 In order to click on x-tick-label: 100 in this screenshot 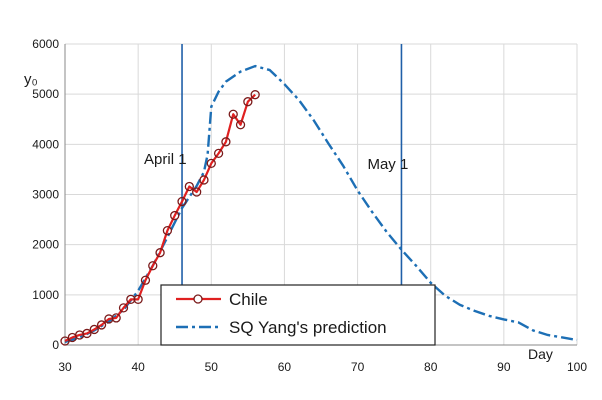, I will do `click(577, 367)`.